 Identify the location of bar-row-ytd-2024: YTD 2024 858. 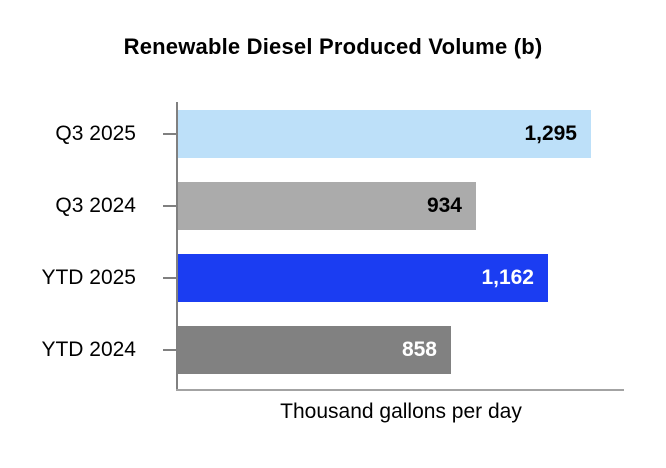
(333, 350).